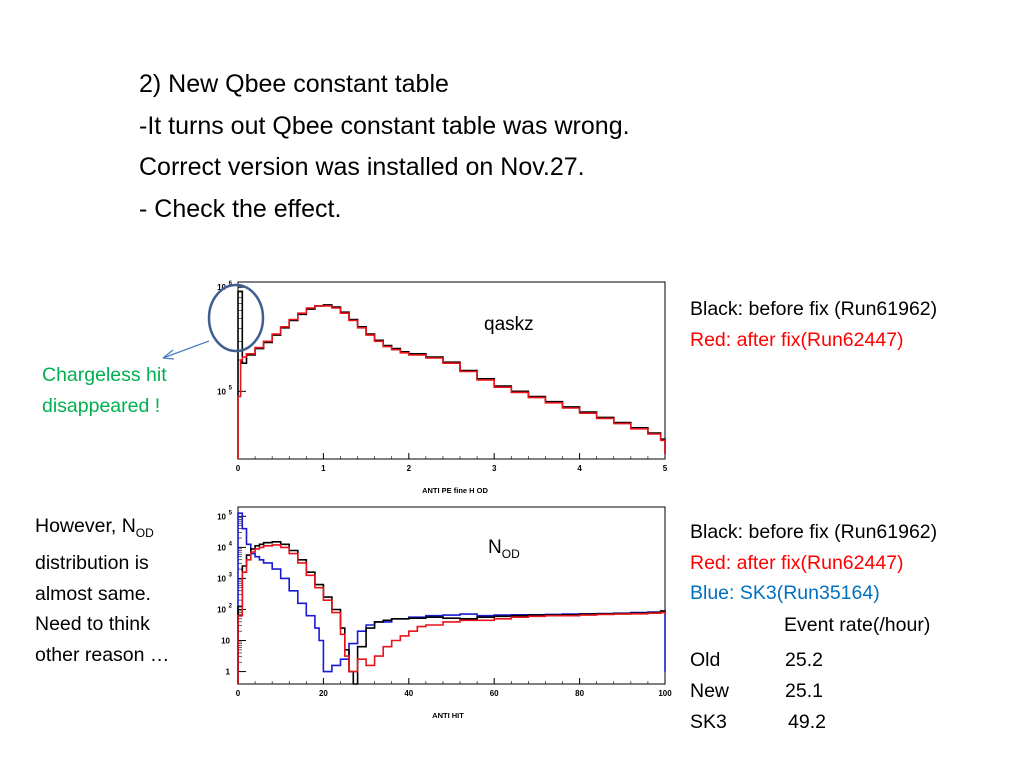  I want to click on plot-frame-qaskz, so click(451, 370).